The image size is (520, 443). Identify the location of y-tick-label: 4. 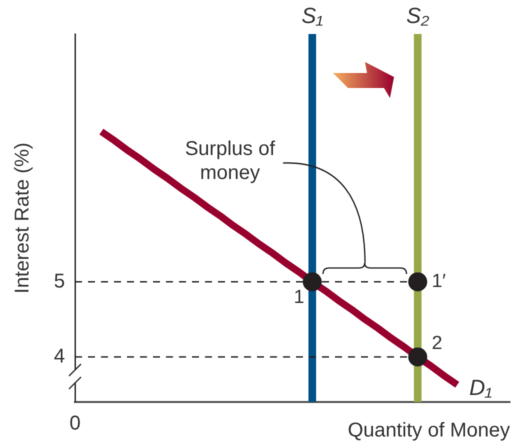
(59, 356).